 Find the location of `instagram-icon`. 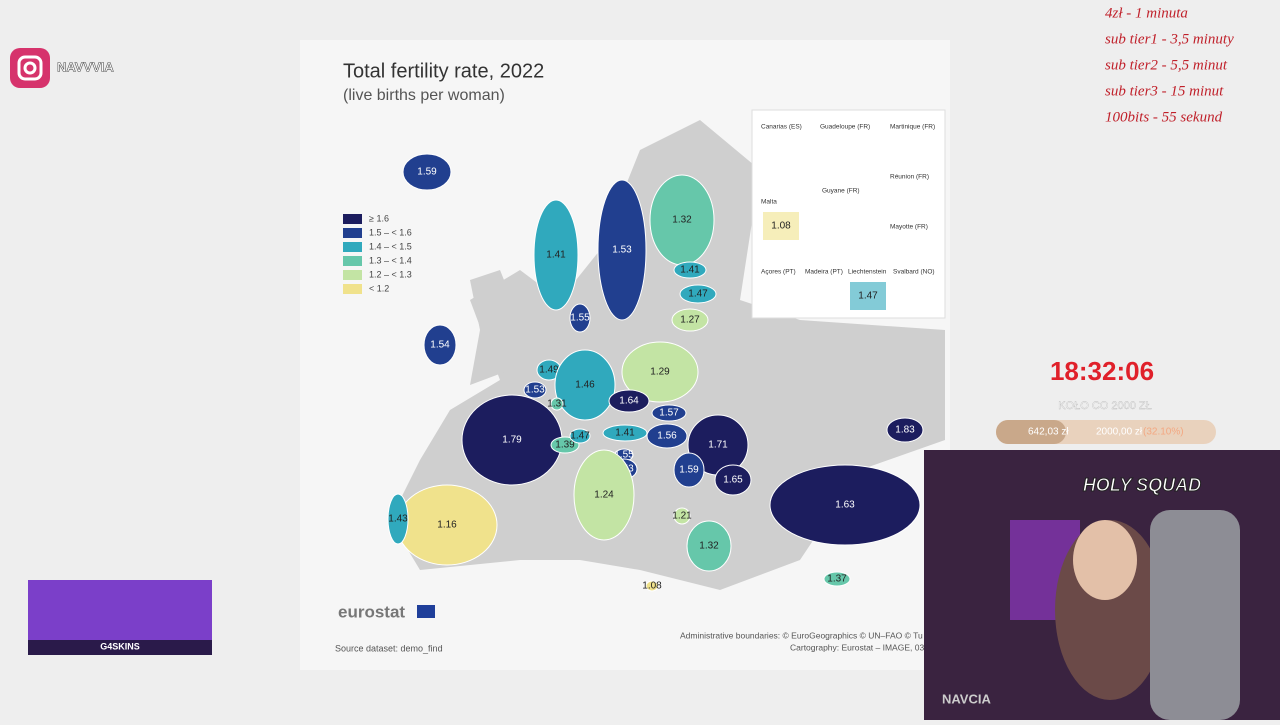

instagram-icon is located at coordinates (30, 68).